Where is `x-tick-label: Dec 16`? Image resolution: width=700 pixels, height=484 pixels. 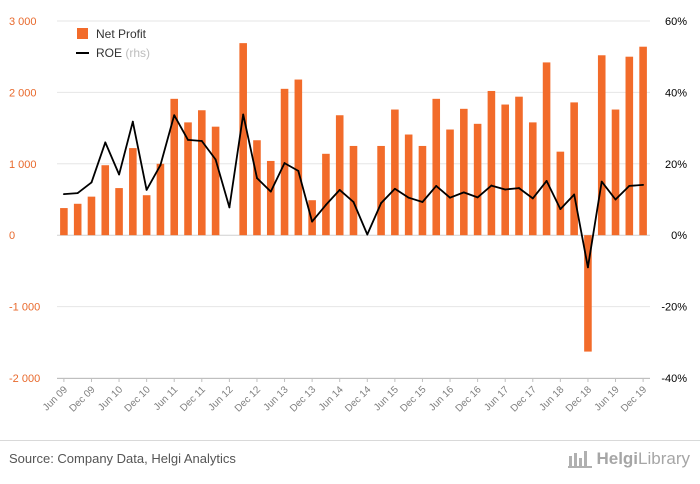
x-tick-label: Dec 16 is located at coordinates (469, 399).